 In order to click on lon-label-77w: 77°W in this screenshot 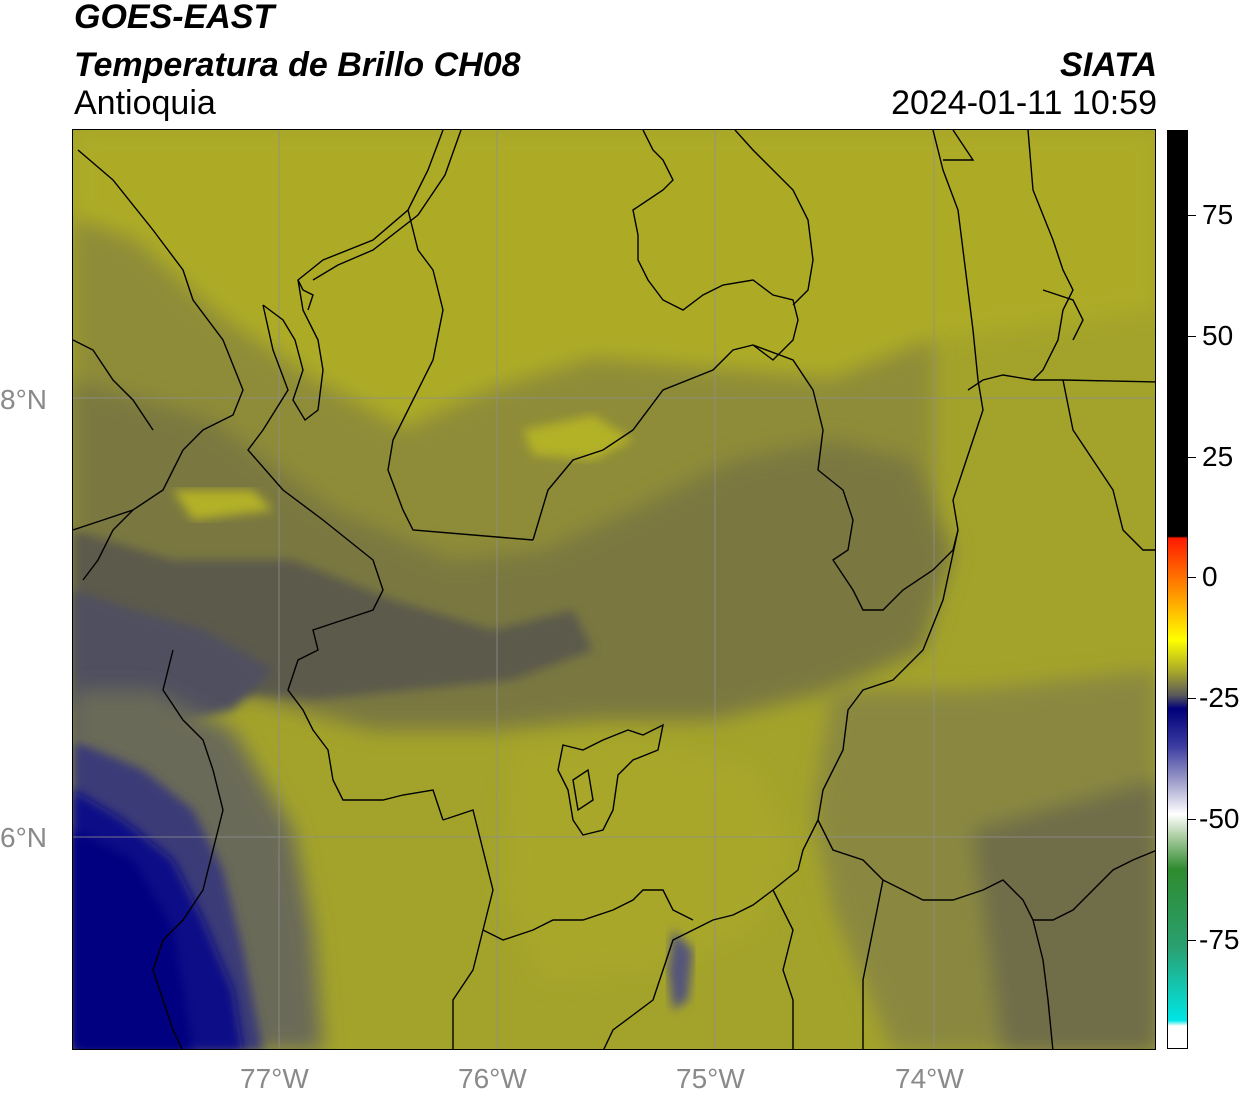, I will do `click(274, 1078)`.